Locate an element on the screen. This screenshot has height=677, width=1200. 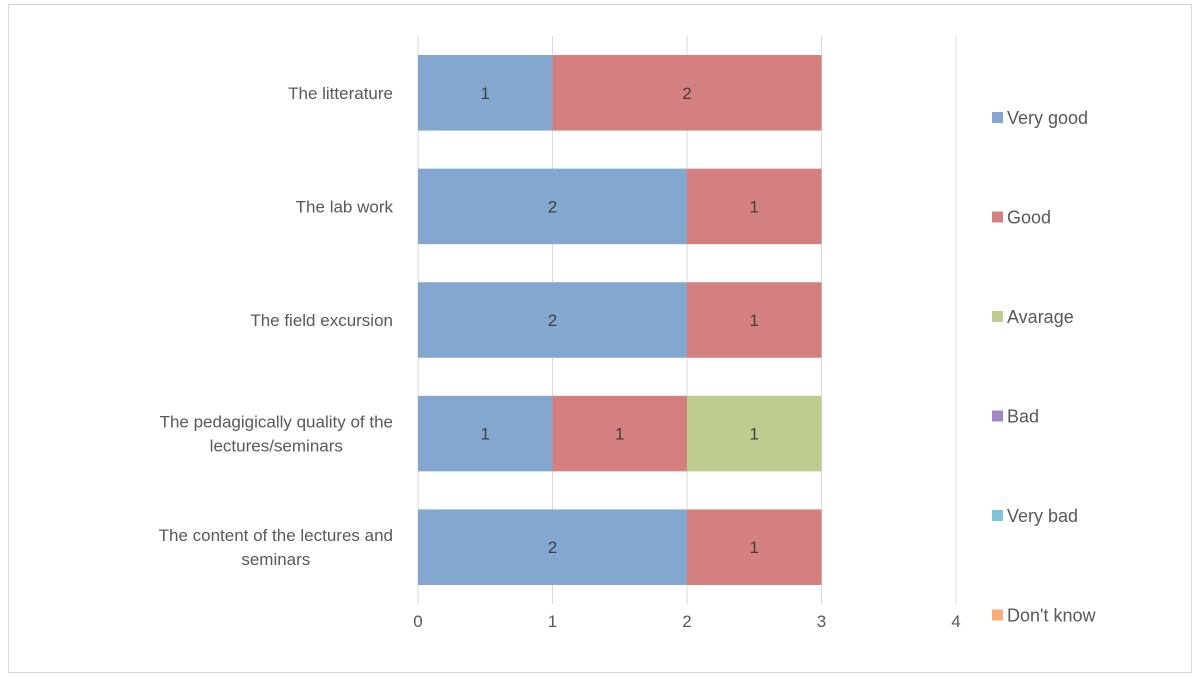
x-tick-label: 3 is located at coordinates (821, 621).